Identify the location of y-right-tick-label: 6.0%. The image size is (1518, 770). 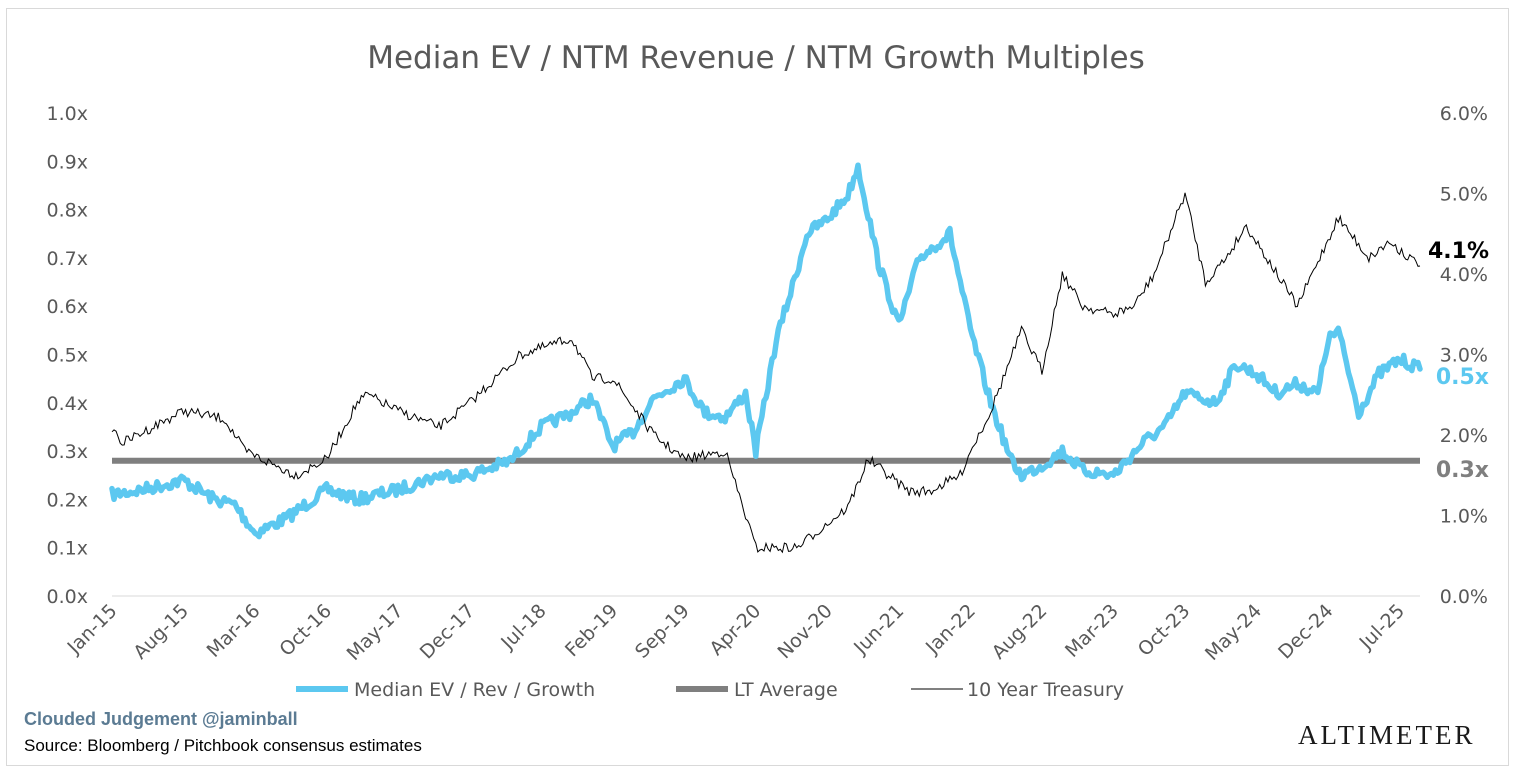
(1464, 114).